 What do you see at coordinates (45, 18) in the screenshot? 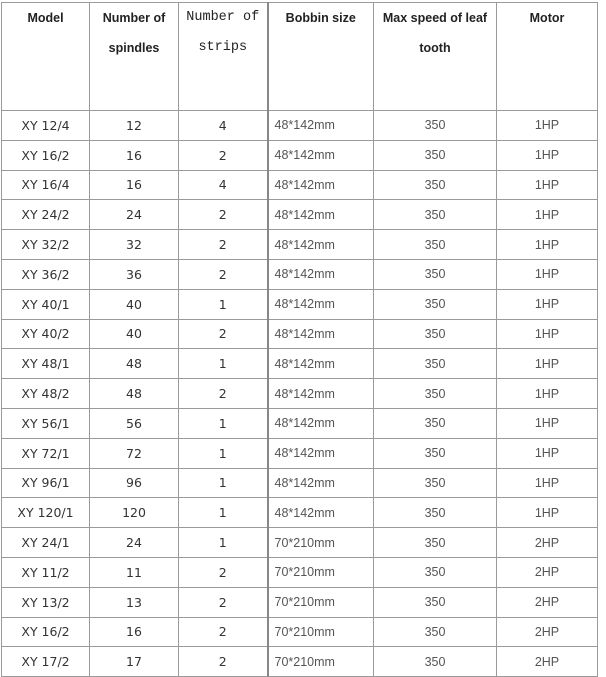
I see `header-line: Model` at bounding box center [45, 18].